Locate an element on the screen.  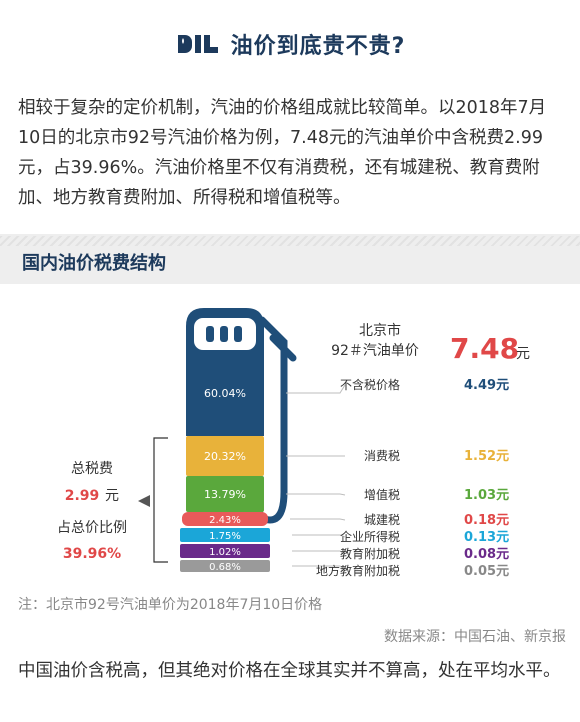
segment-percent-label: 13.79% is located at coordinates (225, 494).